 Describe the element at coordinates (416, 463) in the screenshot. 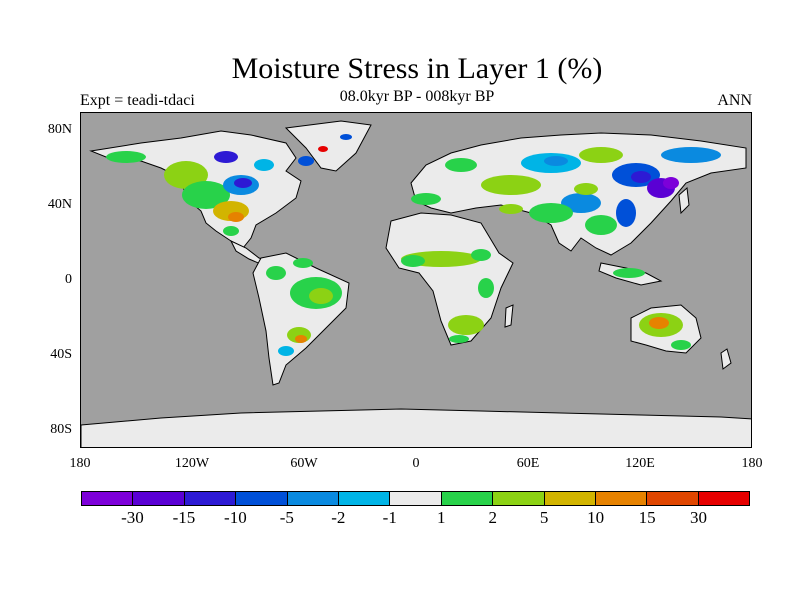

I see `lon-label-0: 0` at that location.